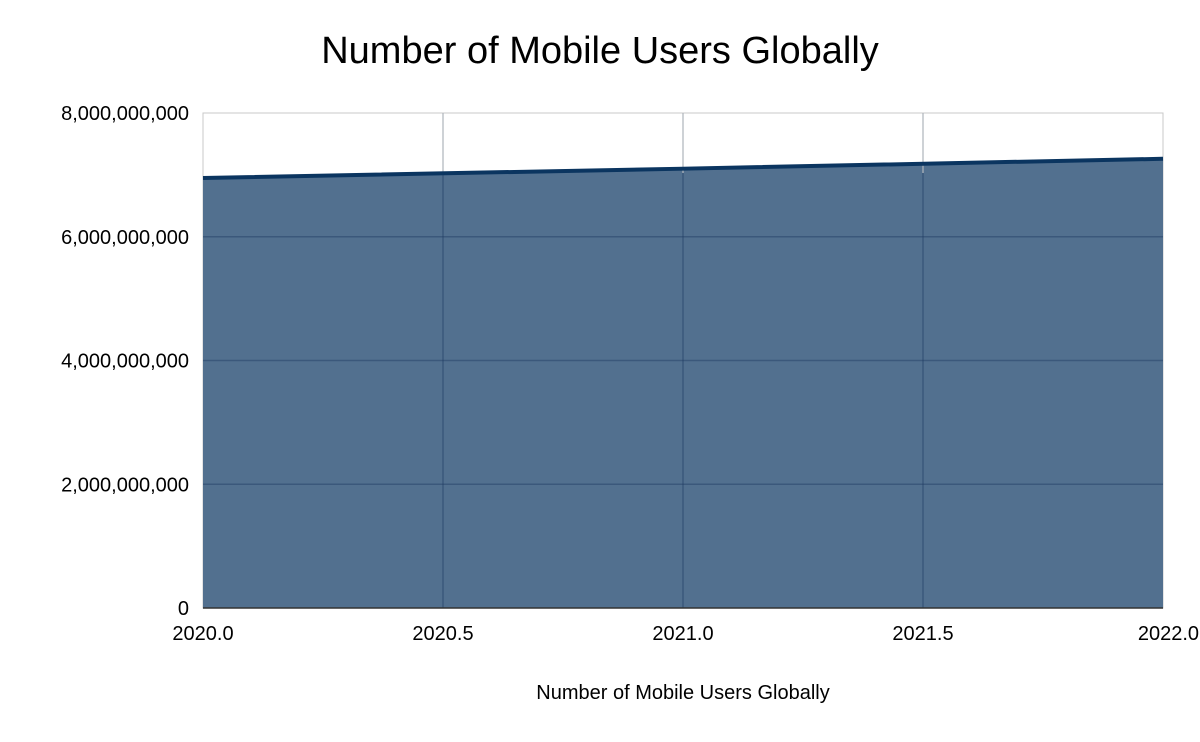 The width and height of the screenshot is (1200, 742). I want to click on chart-title: Number of Mobile Users Globally, so click(600, 51).